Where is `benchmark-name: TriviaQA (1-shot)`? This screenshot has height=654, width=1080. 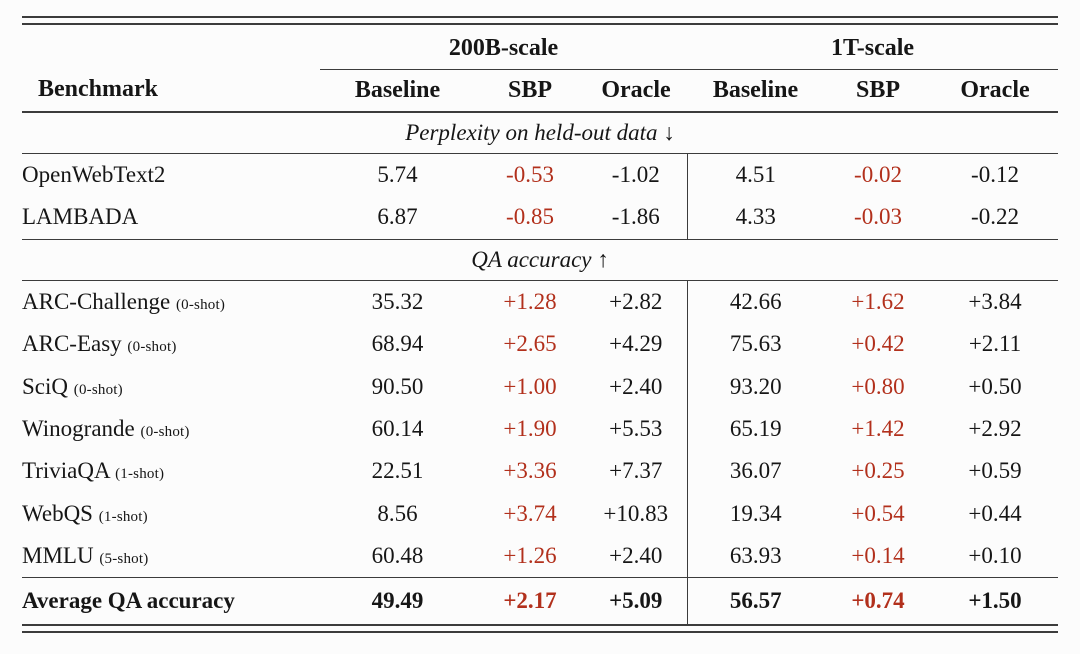 benchmark-name: TriviaQA (1-shot) is located at coordinates (171, 471).